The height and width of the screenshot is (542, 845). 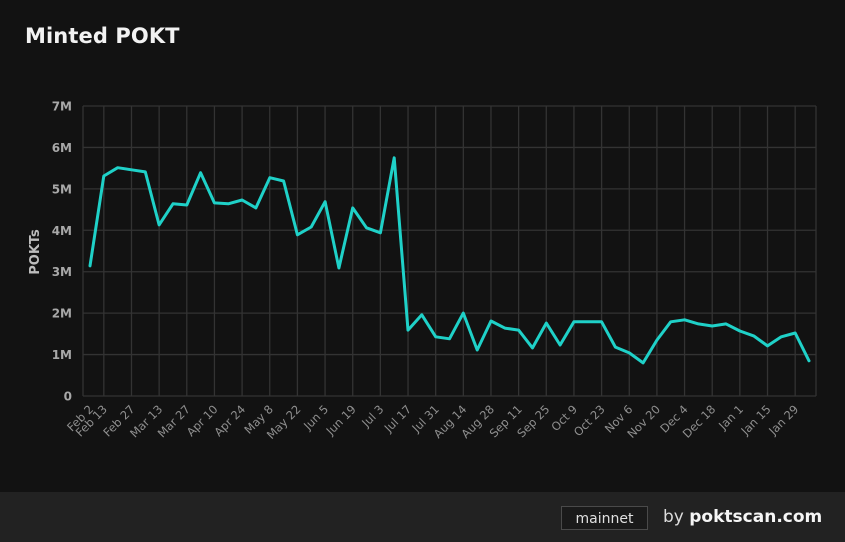 I want to click on x-tick-label: Jun 19, so click(x=341, y=420).